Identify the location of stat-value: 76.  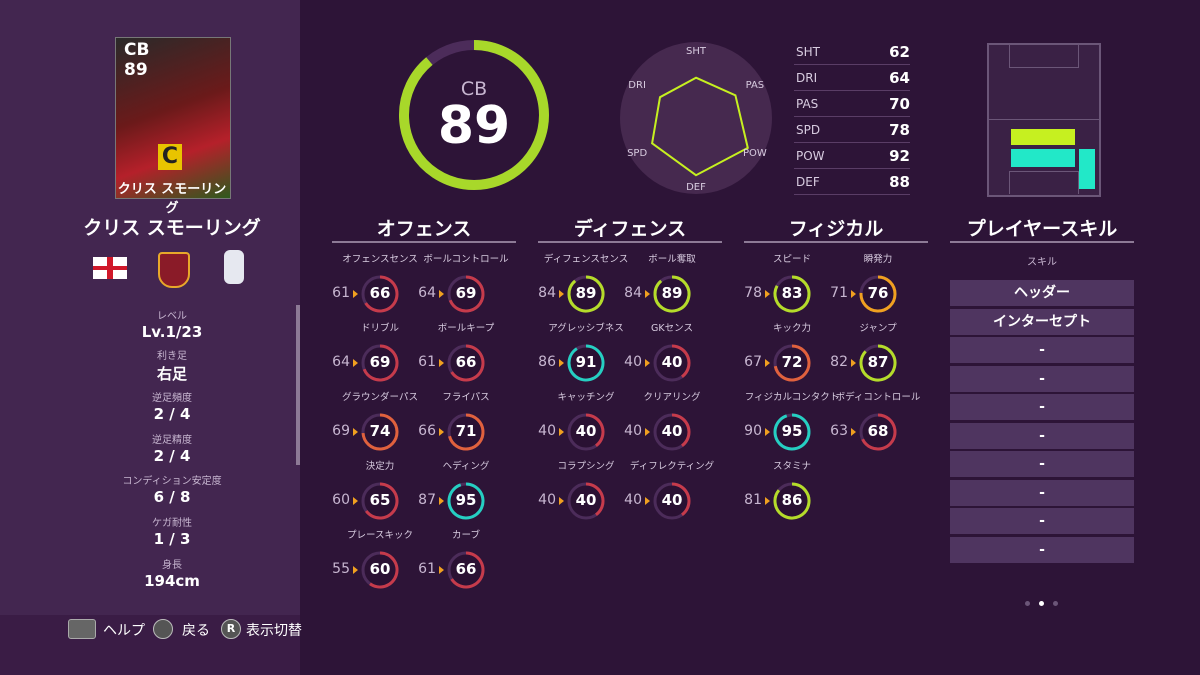
(878, 293).